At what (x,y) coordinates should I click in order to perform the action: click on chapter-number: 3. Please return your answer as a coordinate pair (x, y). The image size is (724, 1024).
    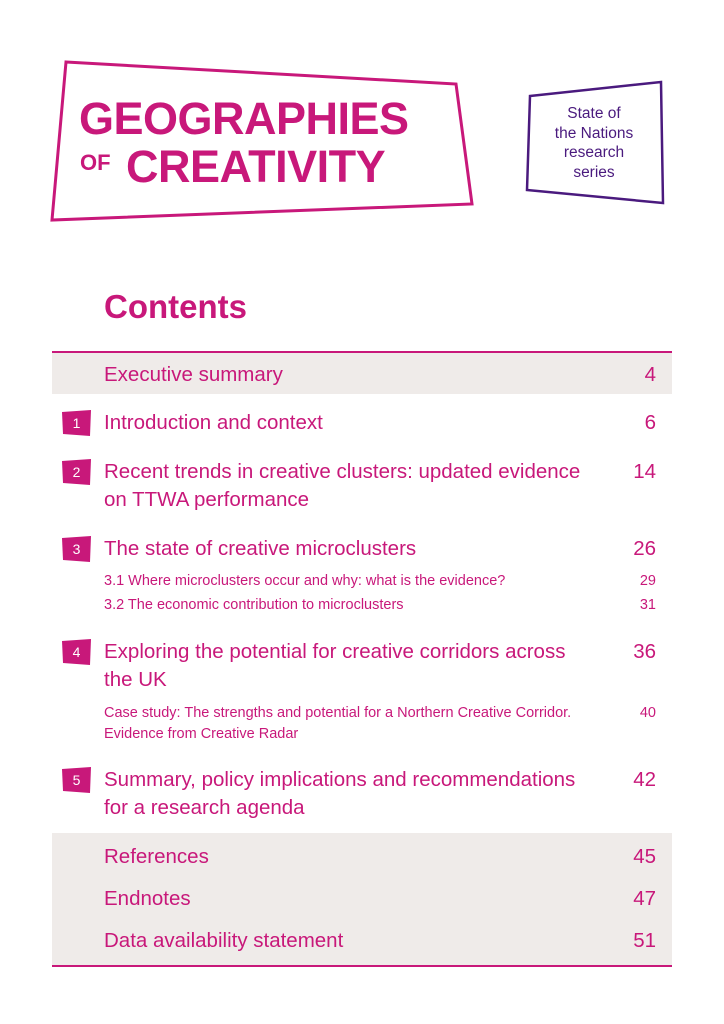
    Looking at the image, I should click on (76, 549).